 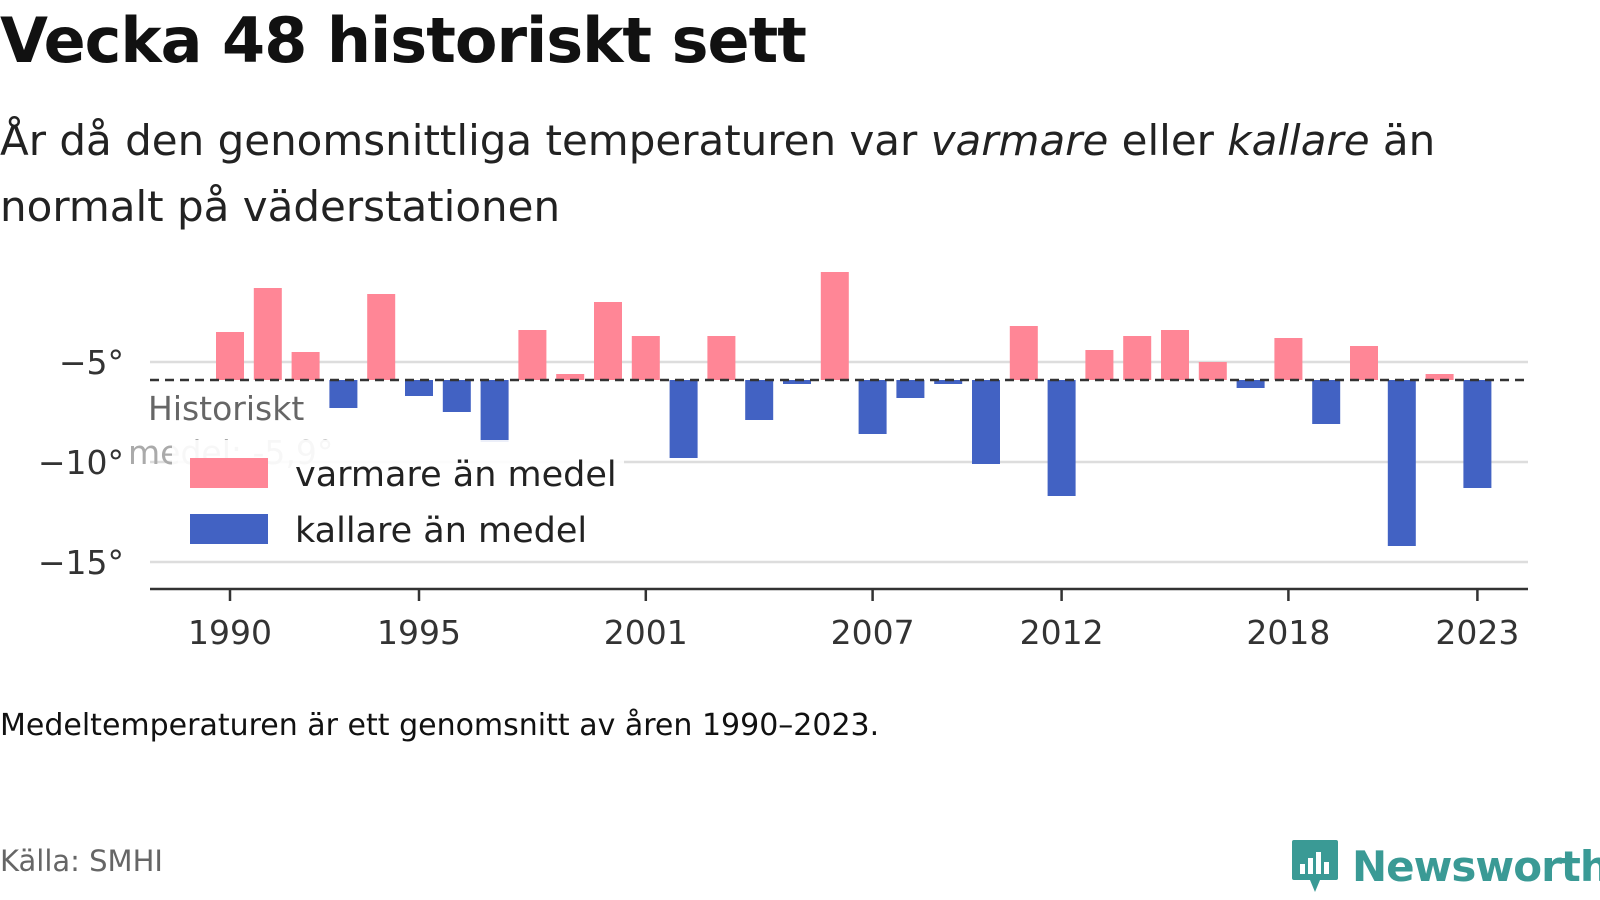 What do you see at coordinates (456, 475) in the screenshot?
I see `legend-label-0: varmare än medel` at bounding box center [456, 475].